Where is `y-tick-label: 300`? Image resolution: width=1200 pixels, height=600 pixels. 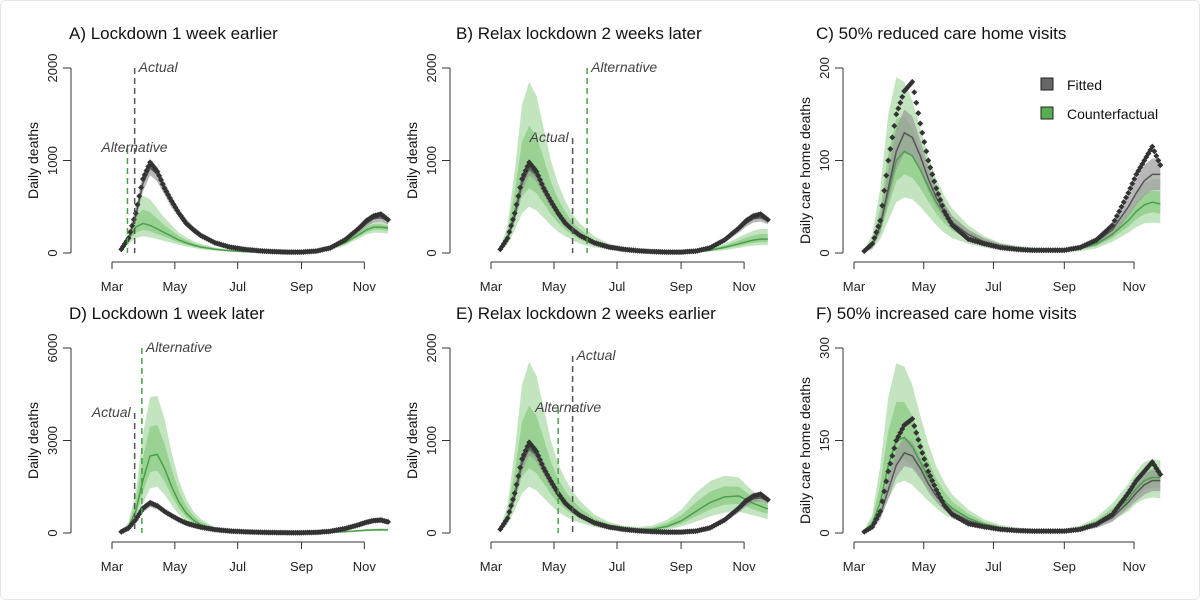
y-tick-label: 300 is located at coordinates (824, 348).